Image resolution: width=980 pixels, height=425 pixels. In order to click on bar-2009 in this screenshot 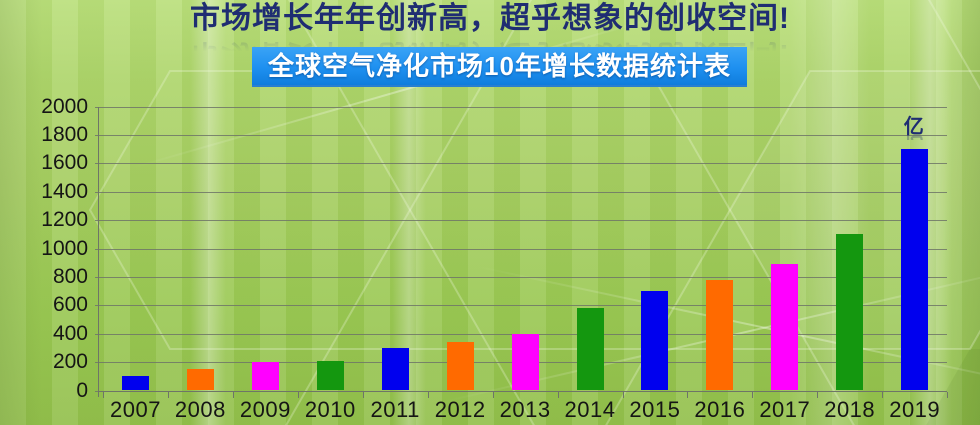, I will do `click(265, 376)`.